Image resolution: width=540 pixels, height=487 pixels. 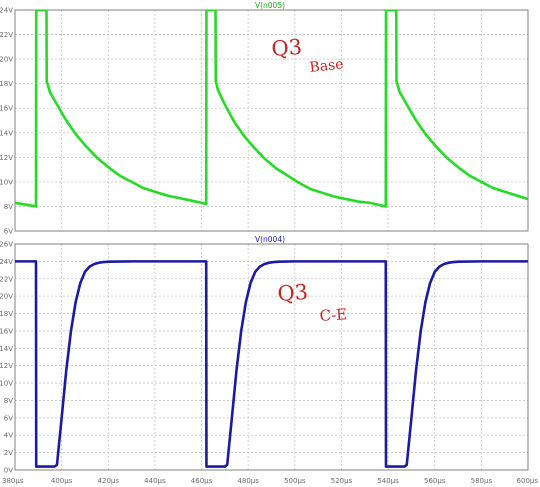 What do you see at coordinates (388, 481) in the screenshot?
I see `bottom-xtick-label: 540µs` at bounding box center [388, 481].